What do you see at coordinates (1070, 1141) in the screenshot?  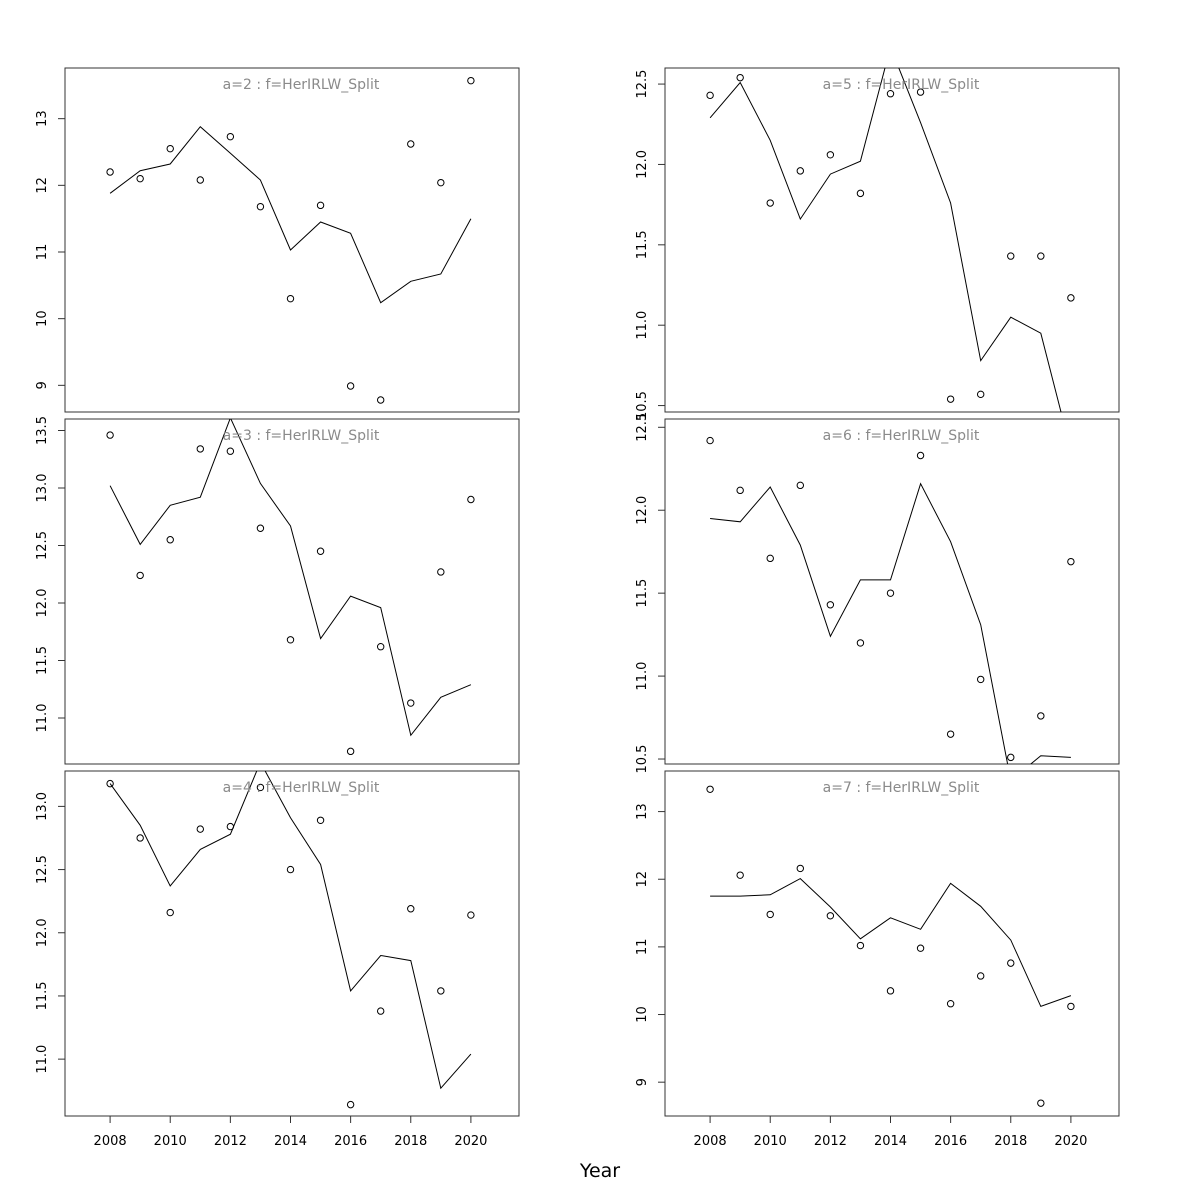 I see `x-tick-label: 2020` at bounding box center [1070, 1141].